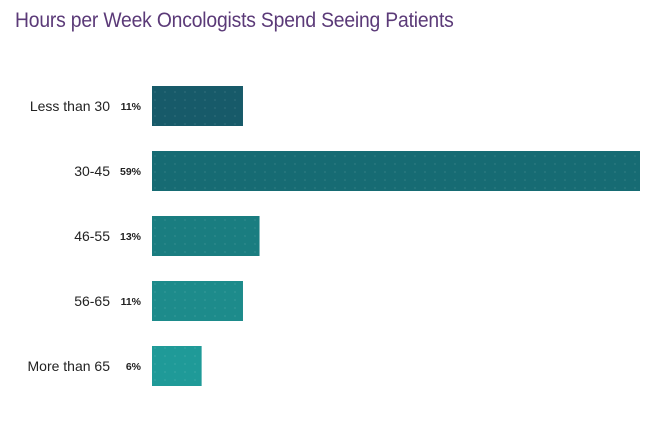  I want to click on value-label: 6%, so click(134, 367).